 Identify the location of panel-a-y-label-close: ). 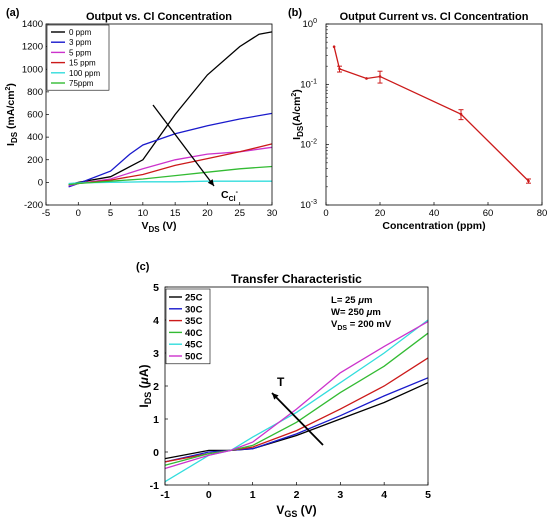
(11, 85).